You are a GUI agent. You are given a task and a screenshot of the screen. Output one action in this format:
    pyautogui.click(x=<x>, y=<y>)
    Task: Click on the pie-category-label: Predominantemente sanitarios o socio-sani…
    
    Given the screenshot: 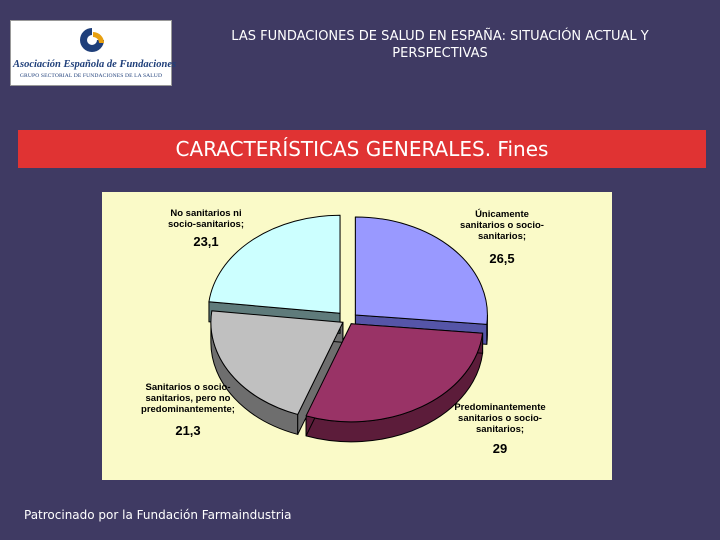 What is the action you would take?
    pyautogui.click(x=499, y=418)
    